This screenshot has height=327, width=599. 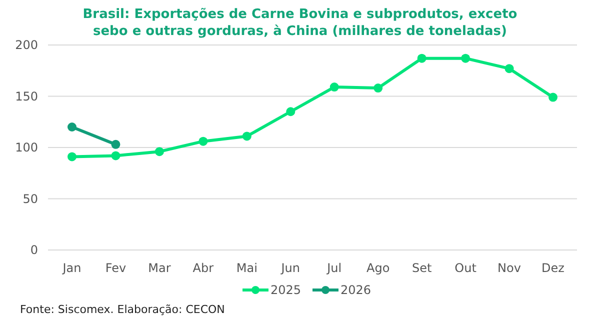 I want to click on x-tick-label: Nov, so click(x=509, y=268).